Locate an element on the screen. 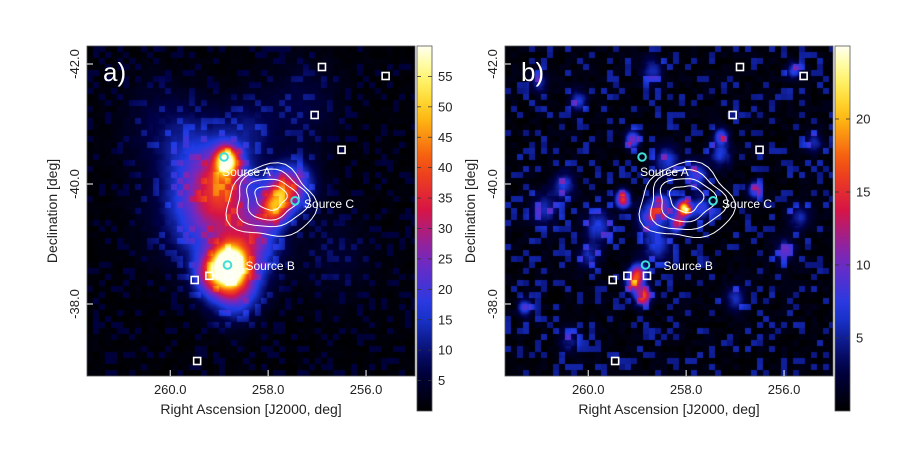  colorbar-tick-label: 40 is located at coordinates (445, 167).